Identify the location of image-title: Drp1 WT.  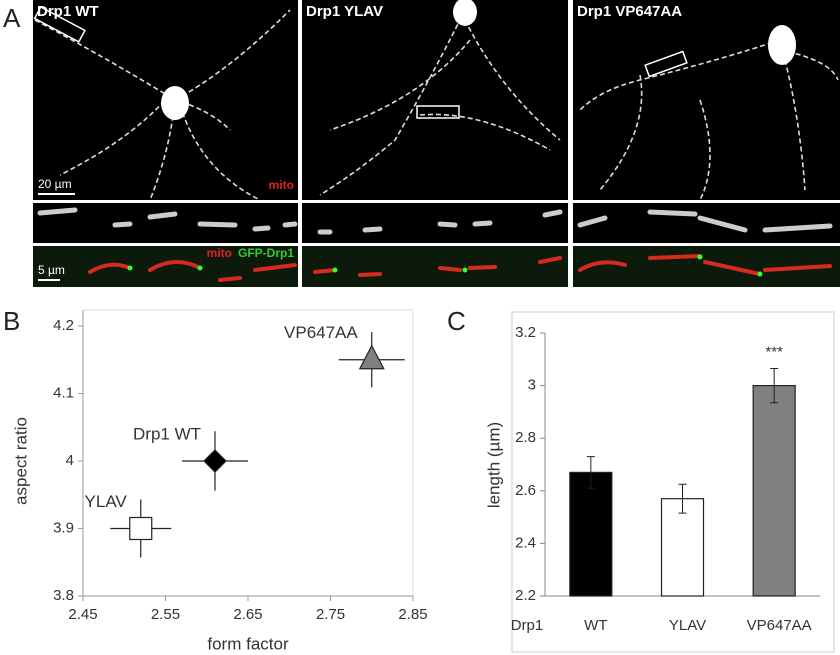
(68, 11).